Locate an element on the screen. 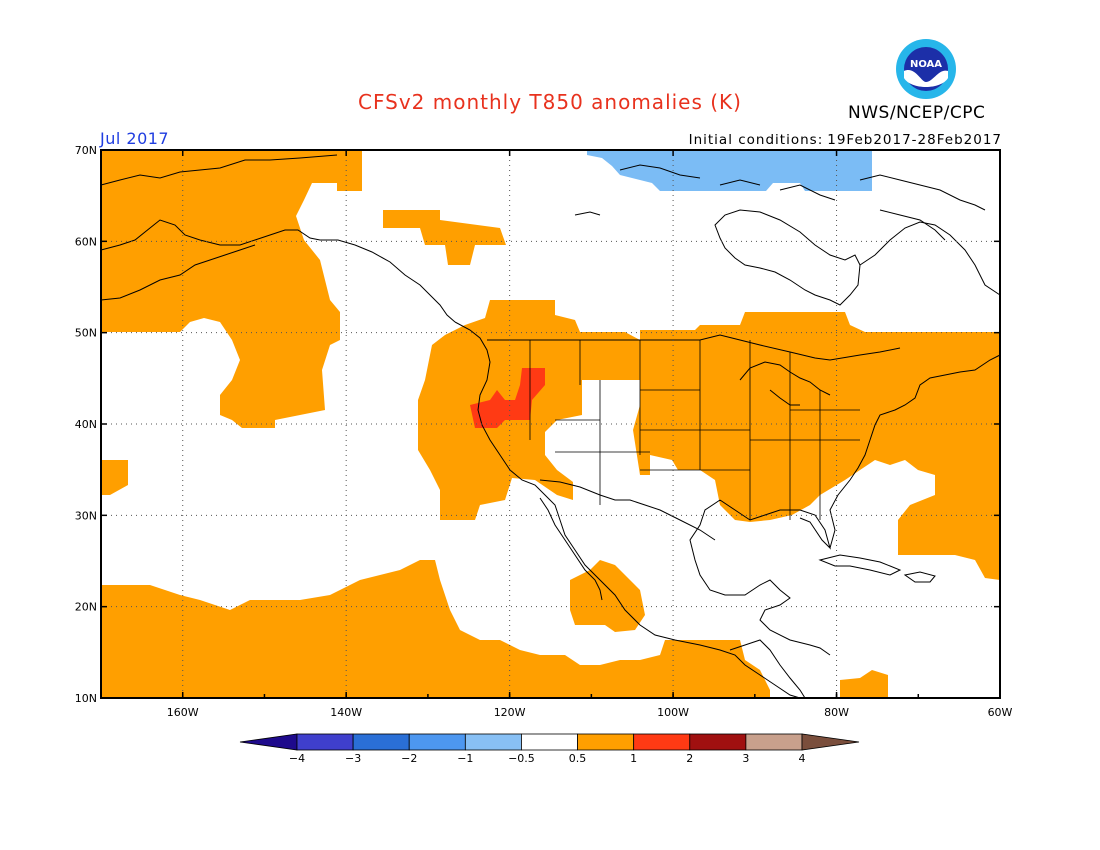 Image resolution: width=1100 pixels, height=850 pixels. negative-anomaly-arctic is located at coordinates (729, 170).